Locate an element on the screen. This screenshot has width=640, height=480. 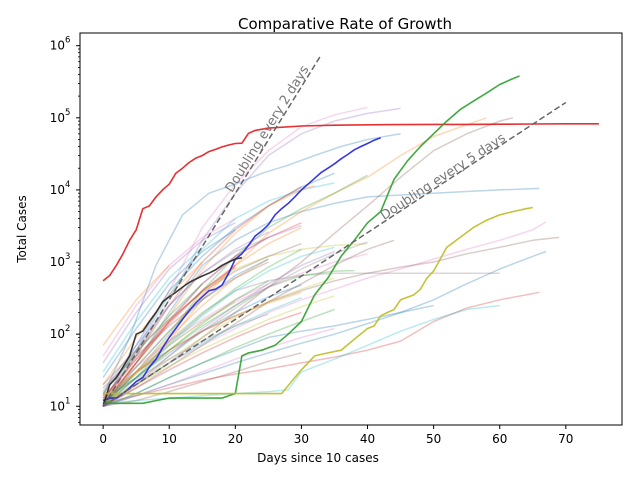
x-tick-label: 30 is located at coordinates (301, 439).